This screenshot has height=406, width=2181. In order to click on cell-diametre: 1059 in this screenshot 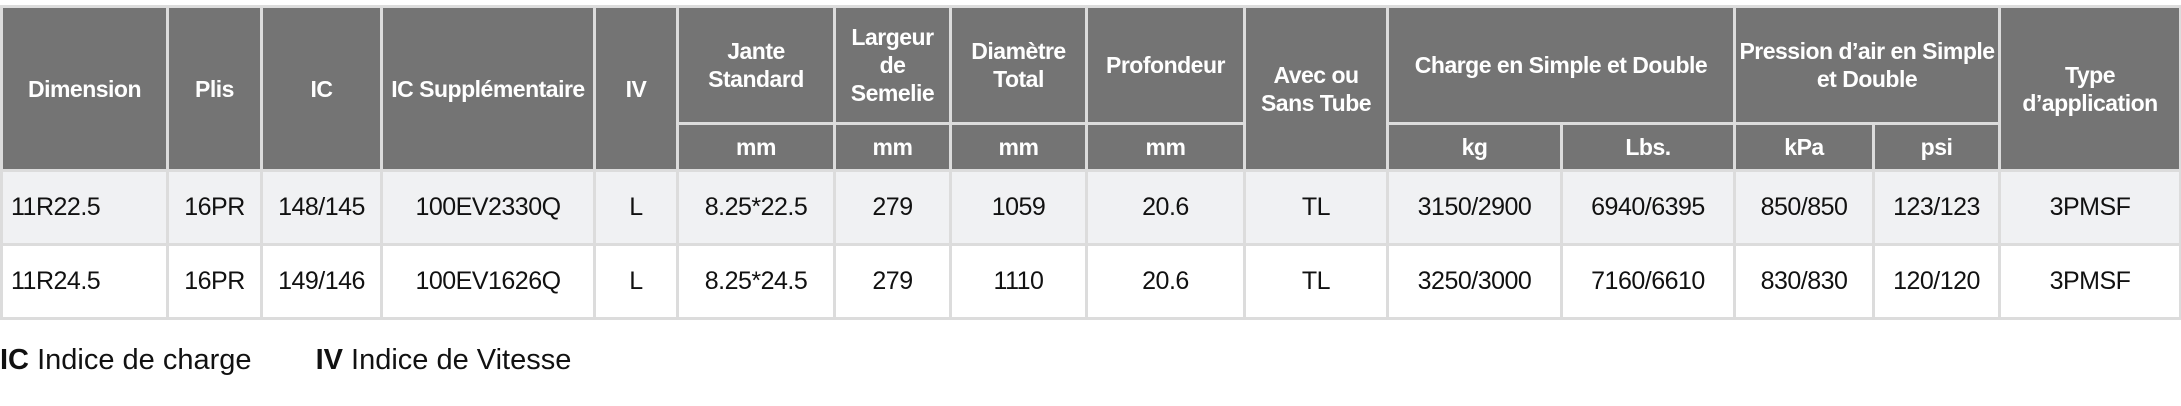, I will do `click(1018, 207)`.